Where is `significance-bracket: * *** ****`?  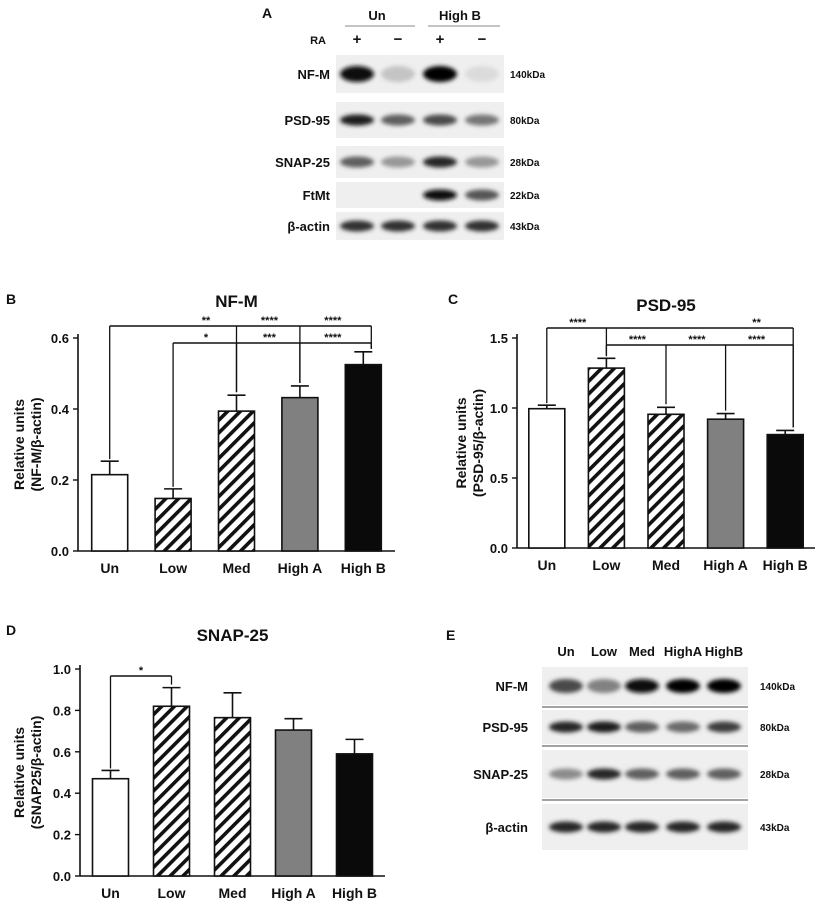 significance-bracket: * *** **** is located at coordinates (272, 409).